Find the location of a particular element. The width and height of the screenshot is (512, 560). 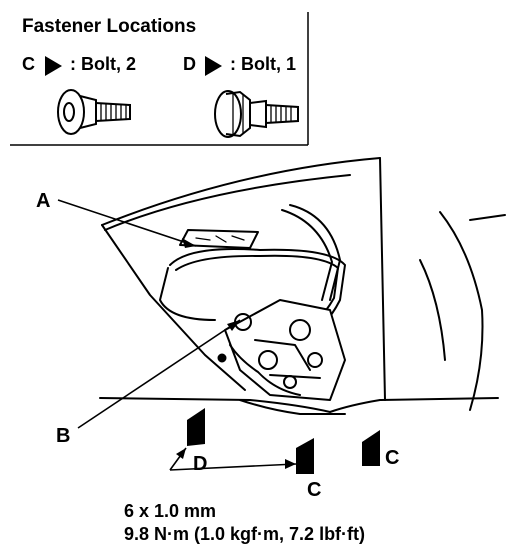

hex-flange-bolt-icon is located at coordinates (256, 114).